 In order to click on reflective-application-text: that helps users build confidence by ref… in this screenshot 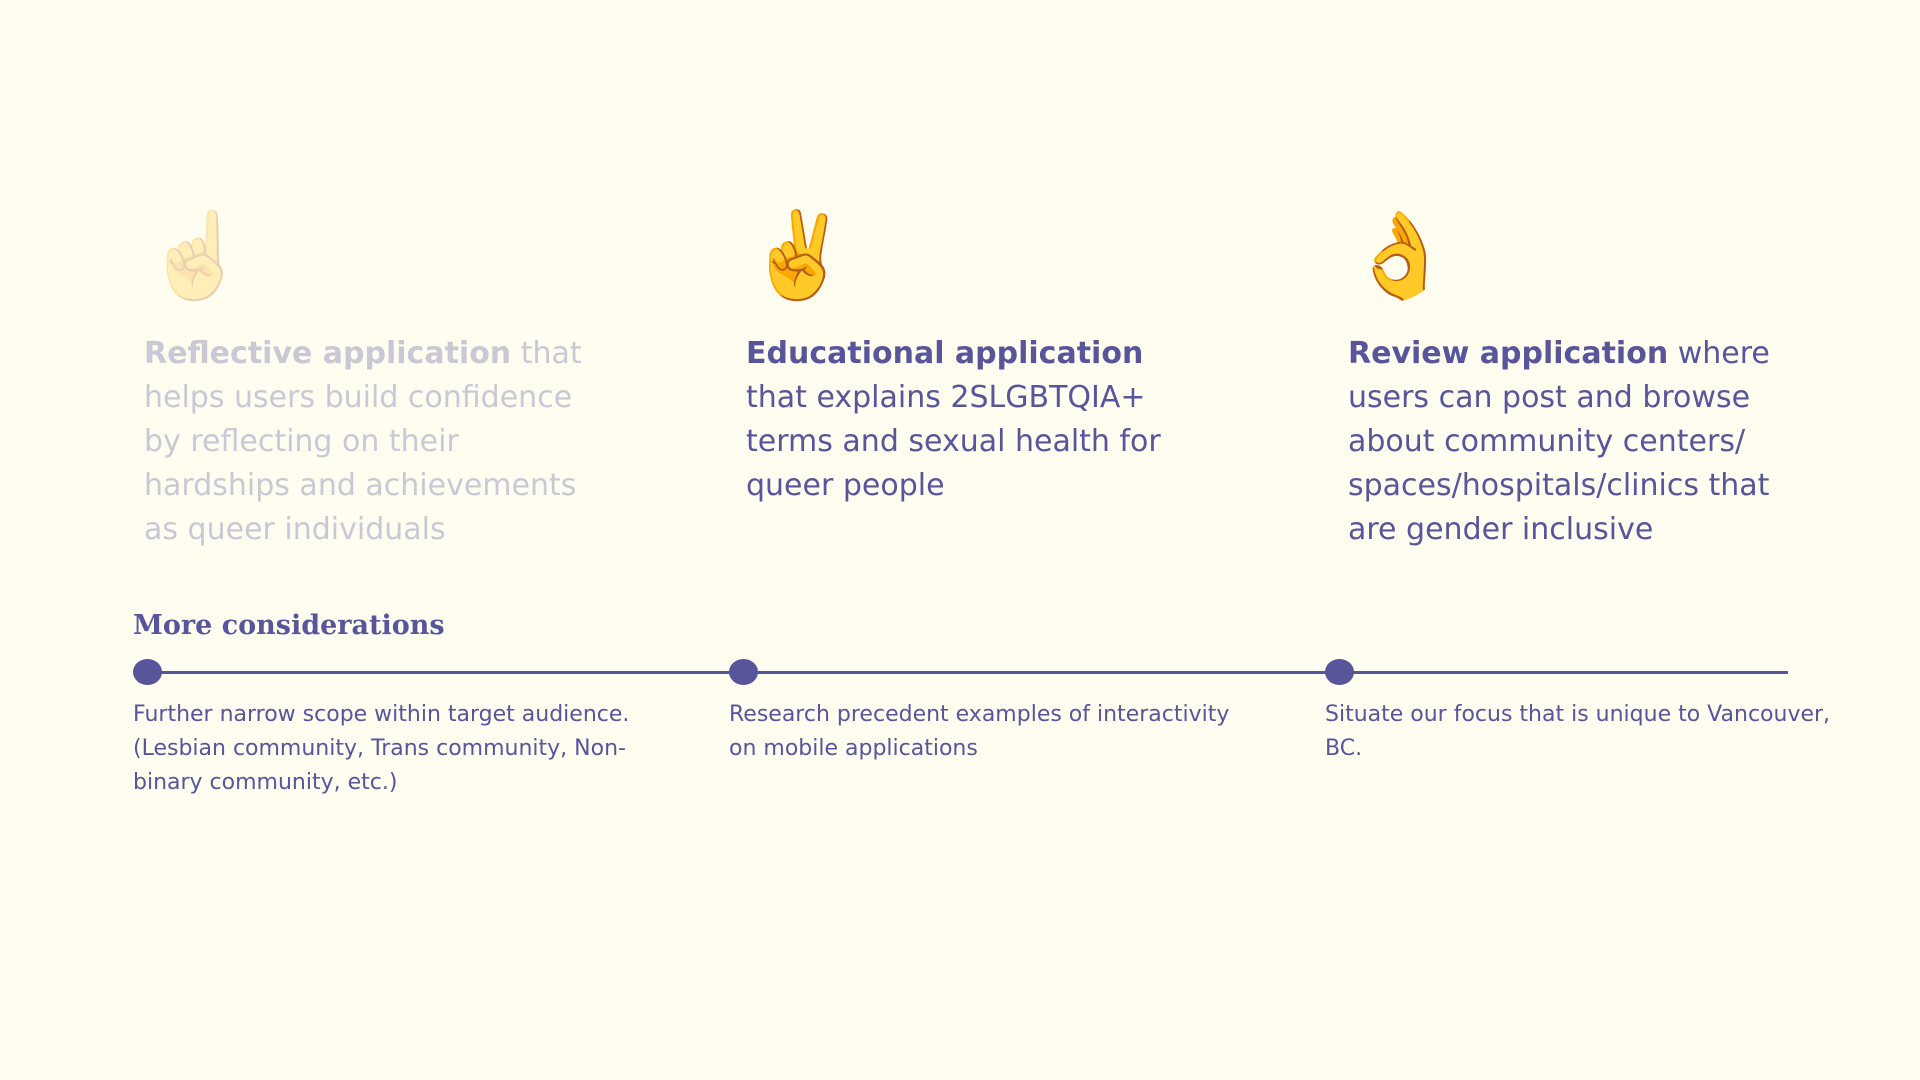, I will do `click(363, 441)`.